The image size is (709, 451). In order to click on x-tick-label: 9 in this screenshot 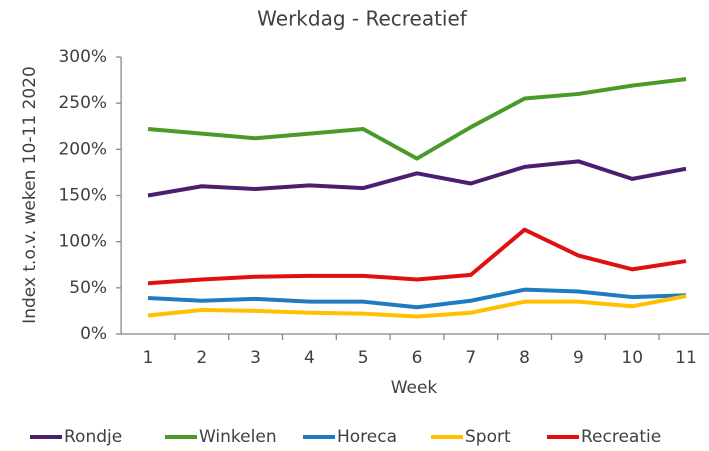, I will do `click(578, 358)`.